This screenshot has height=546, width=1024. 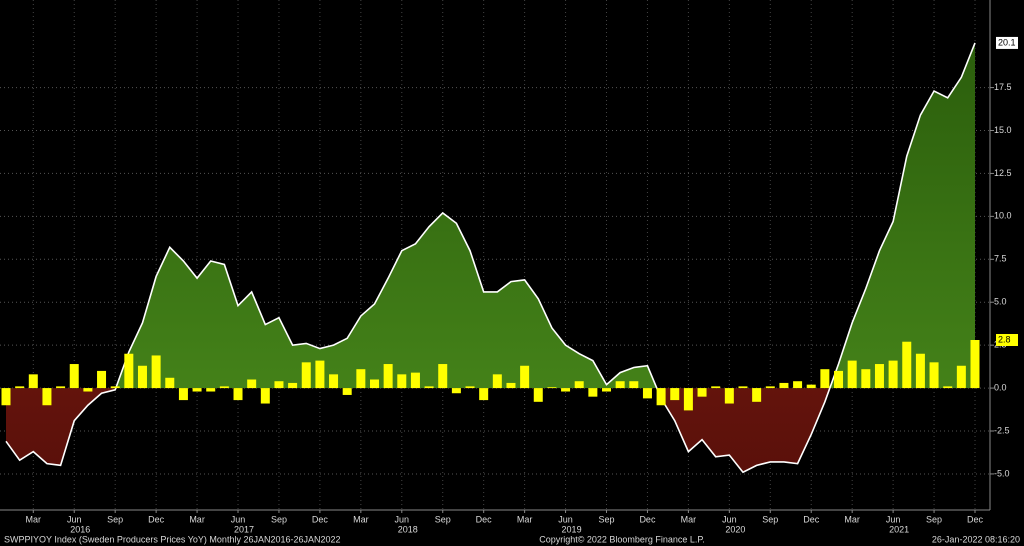 What do you see at coordinates (1000, 387) in the screenshot?
I see `y-tick-label: 0.0` at bounding box center [1000, 387].